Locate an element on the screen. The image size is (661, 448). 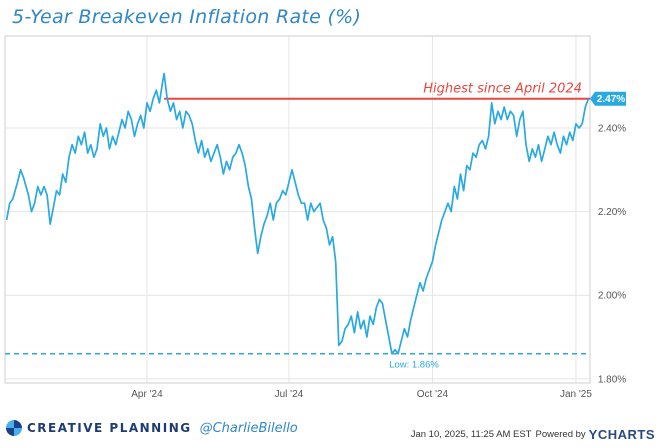
value-tags: 2.47% is located at coordinates (608, 98).